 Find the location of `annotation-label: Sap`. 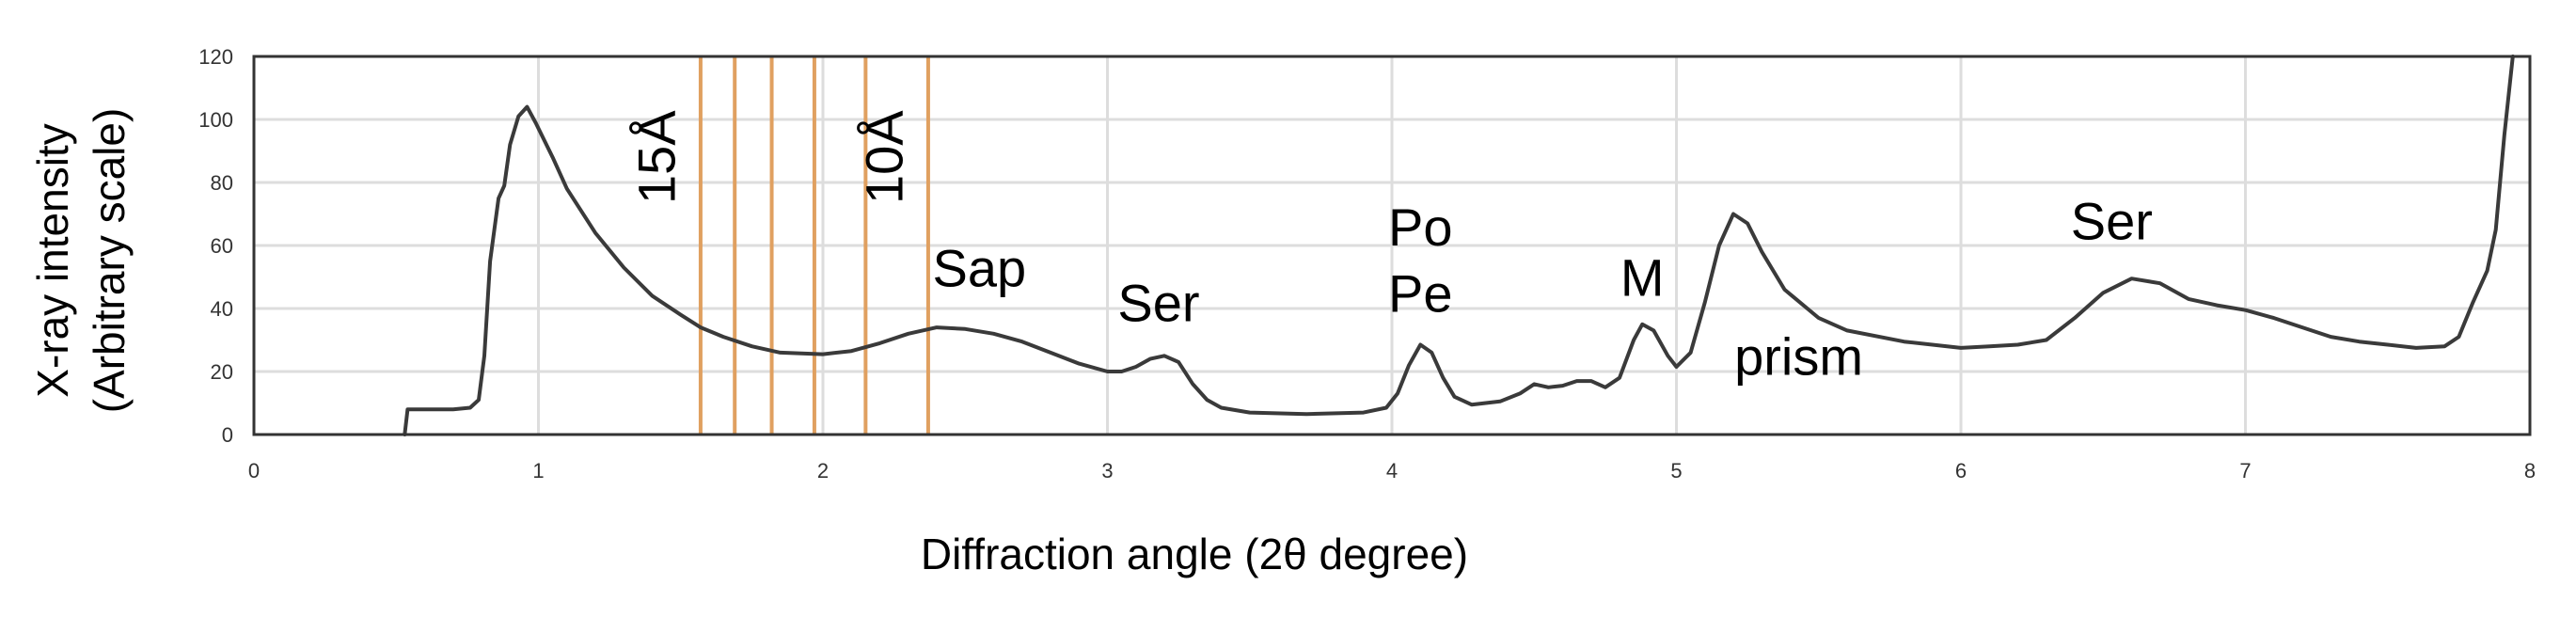

annotation-label: Sap is located at coordinates (980, 268).